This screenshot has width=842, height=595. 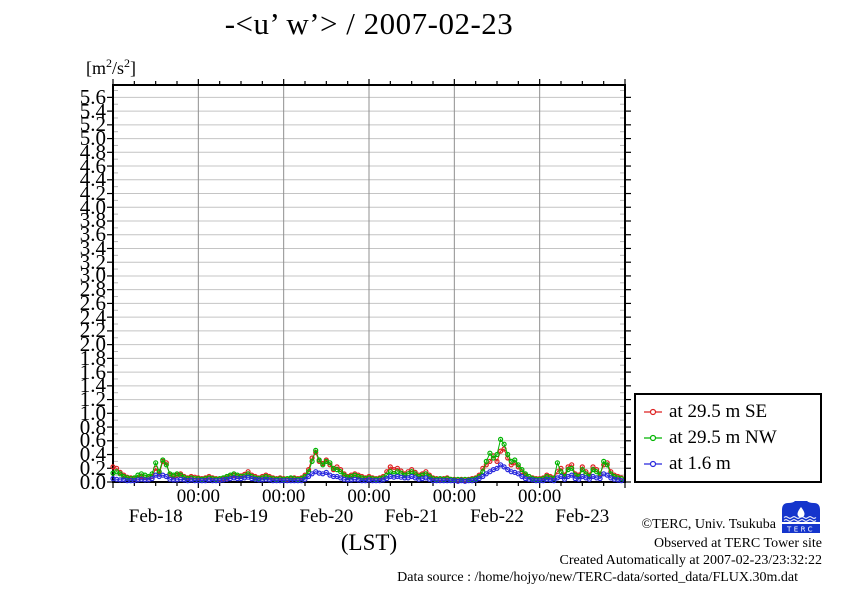 What do you see at coordinates (369, 23) in the screenshot?
I see `chart-title: -<u’ w’> / 2007-02-23` at bounding box center [369, 23].